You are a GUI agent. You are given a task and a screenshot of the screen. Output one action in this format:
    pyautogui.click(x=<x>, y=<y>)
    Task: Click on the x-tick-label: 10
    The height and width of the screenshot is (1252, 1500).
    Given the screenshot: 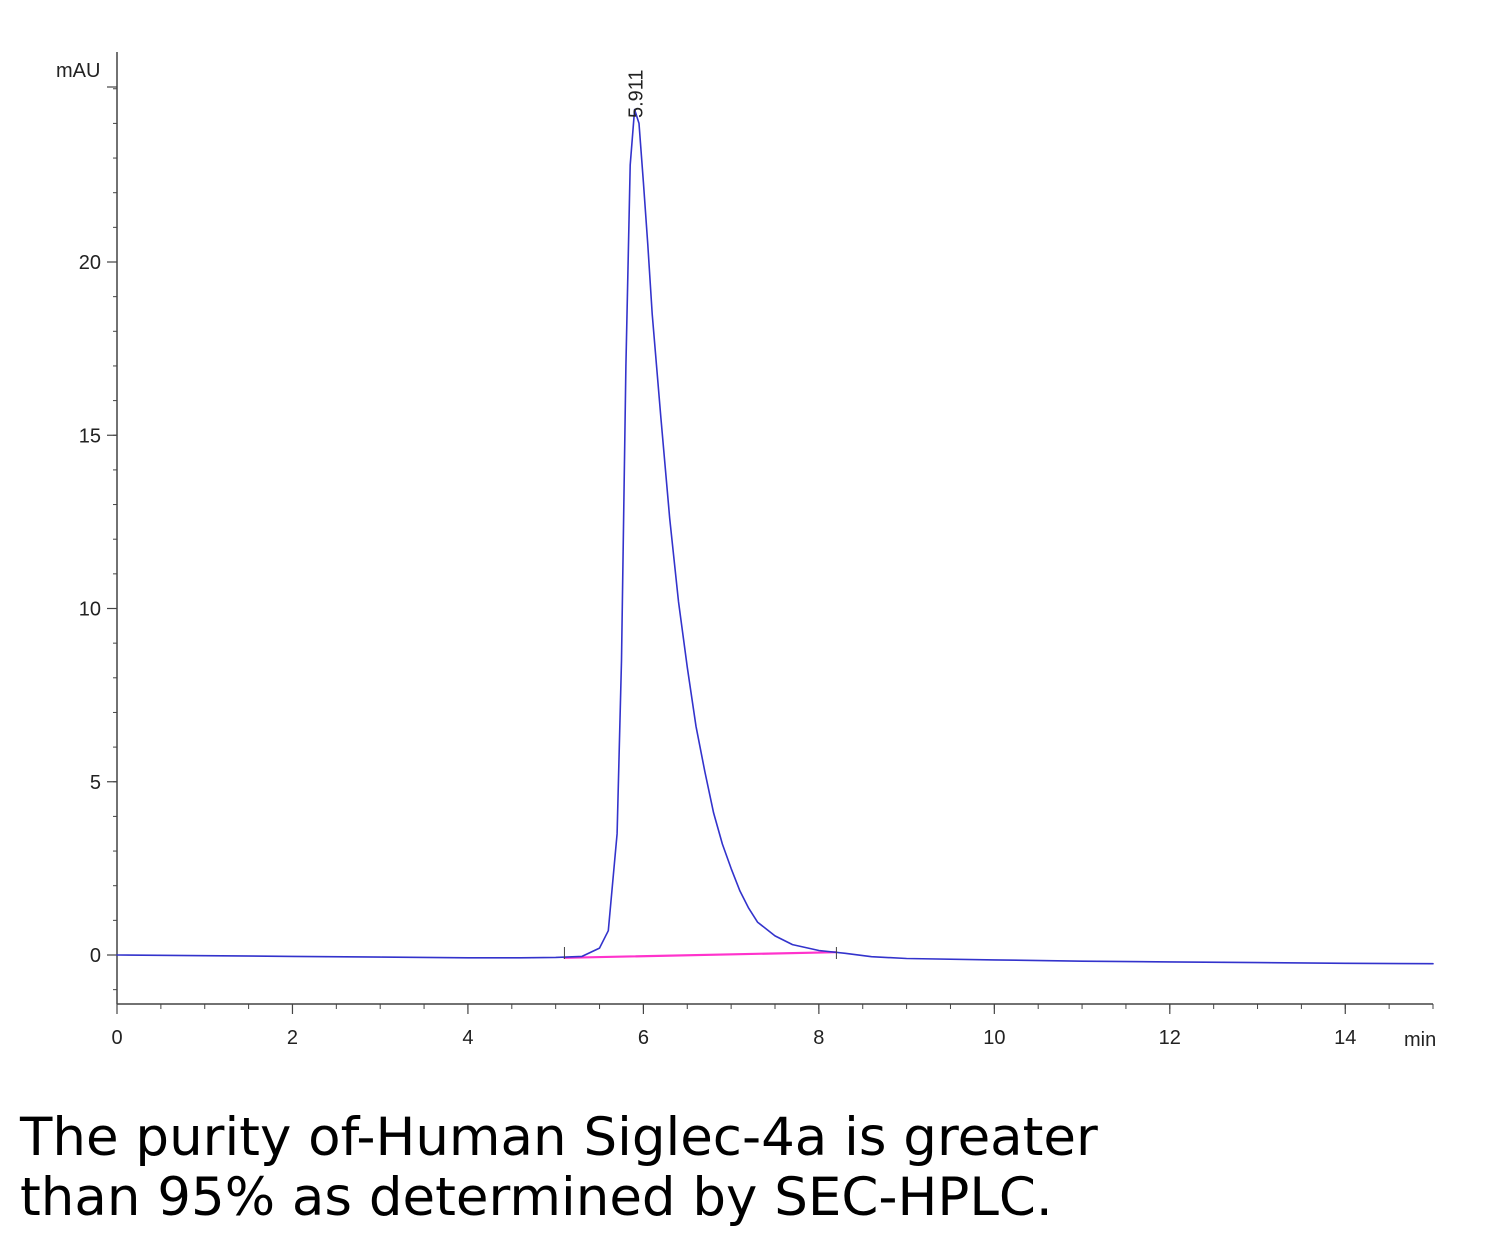 What is the action you would take?
    pyautogui.click(x=994, y=1038)
    